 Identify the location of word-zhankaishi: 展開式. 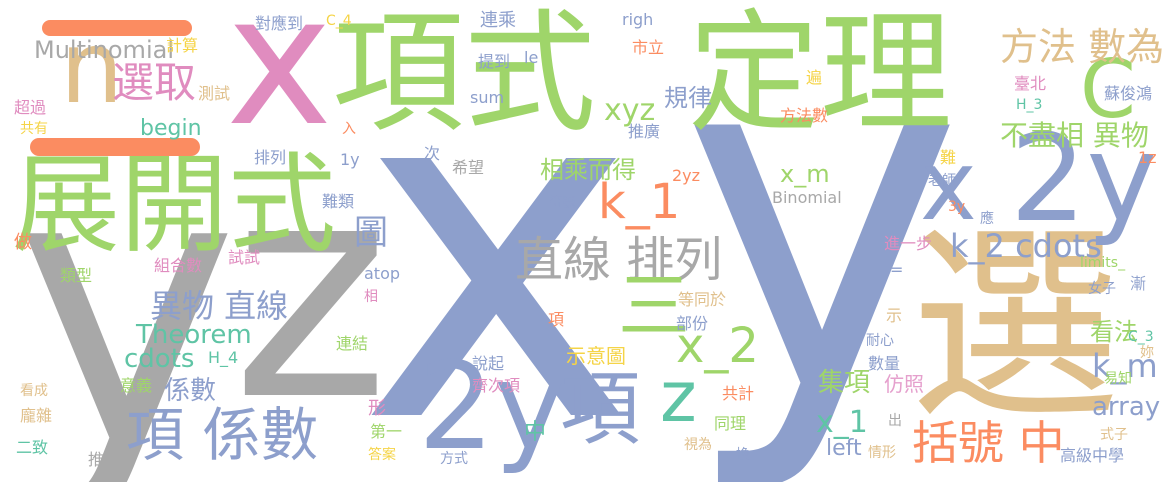
(174, 205).